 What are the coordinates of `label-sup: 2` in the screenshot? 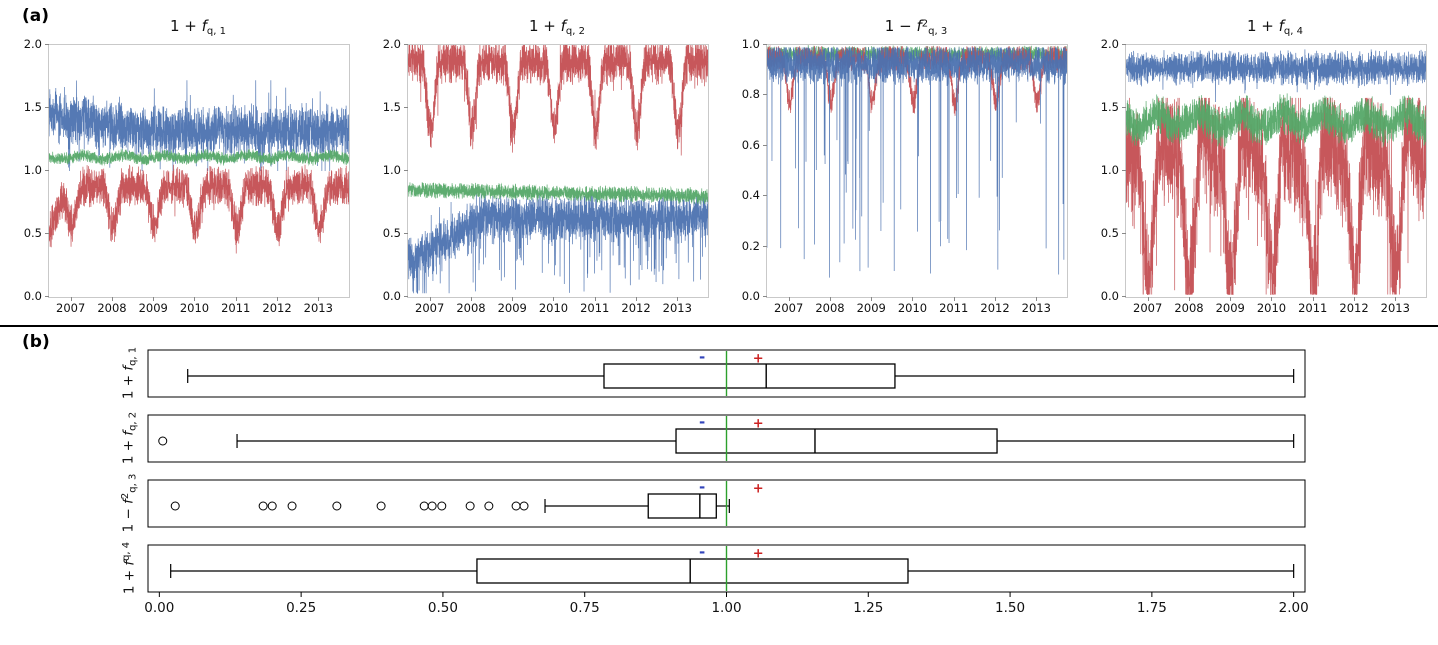 It's located at (125, 496).